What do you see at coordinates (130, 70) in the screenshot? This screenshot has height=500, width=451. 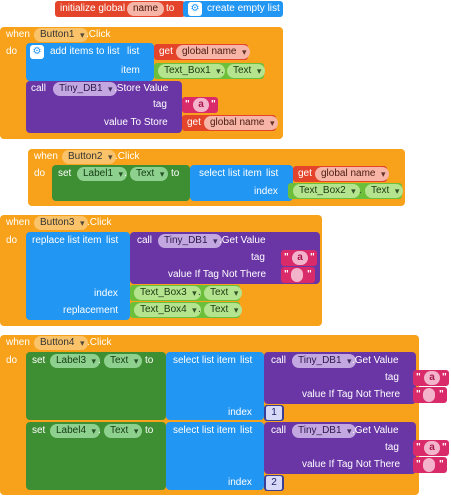 I see `item-socket-label: item` at bounding box center [130, 70].